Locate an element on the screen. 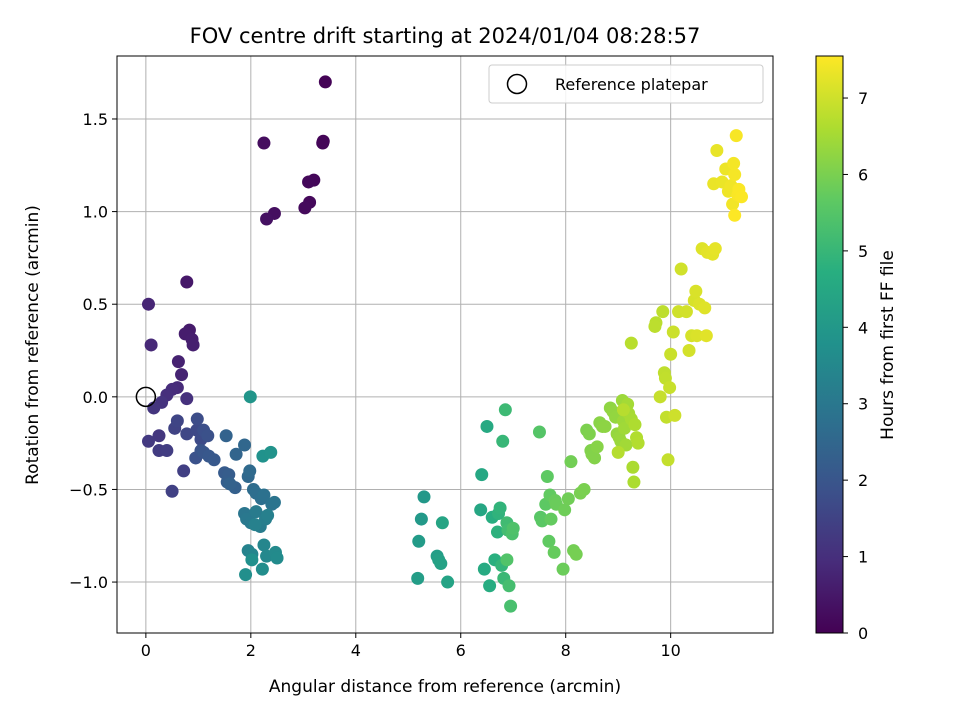  colorbar-tick-label: 2 is located at coordinates (863, 480).